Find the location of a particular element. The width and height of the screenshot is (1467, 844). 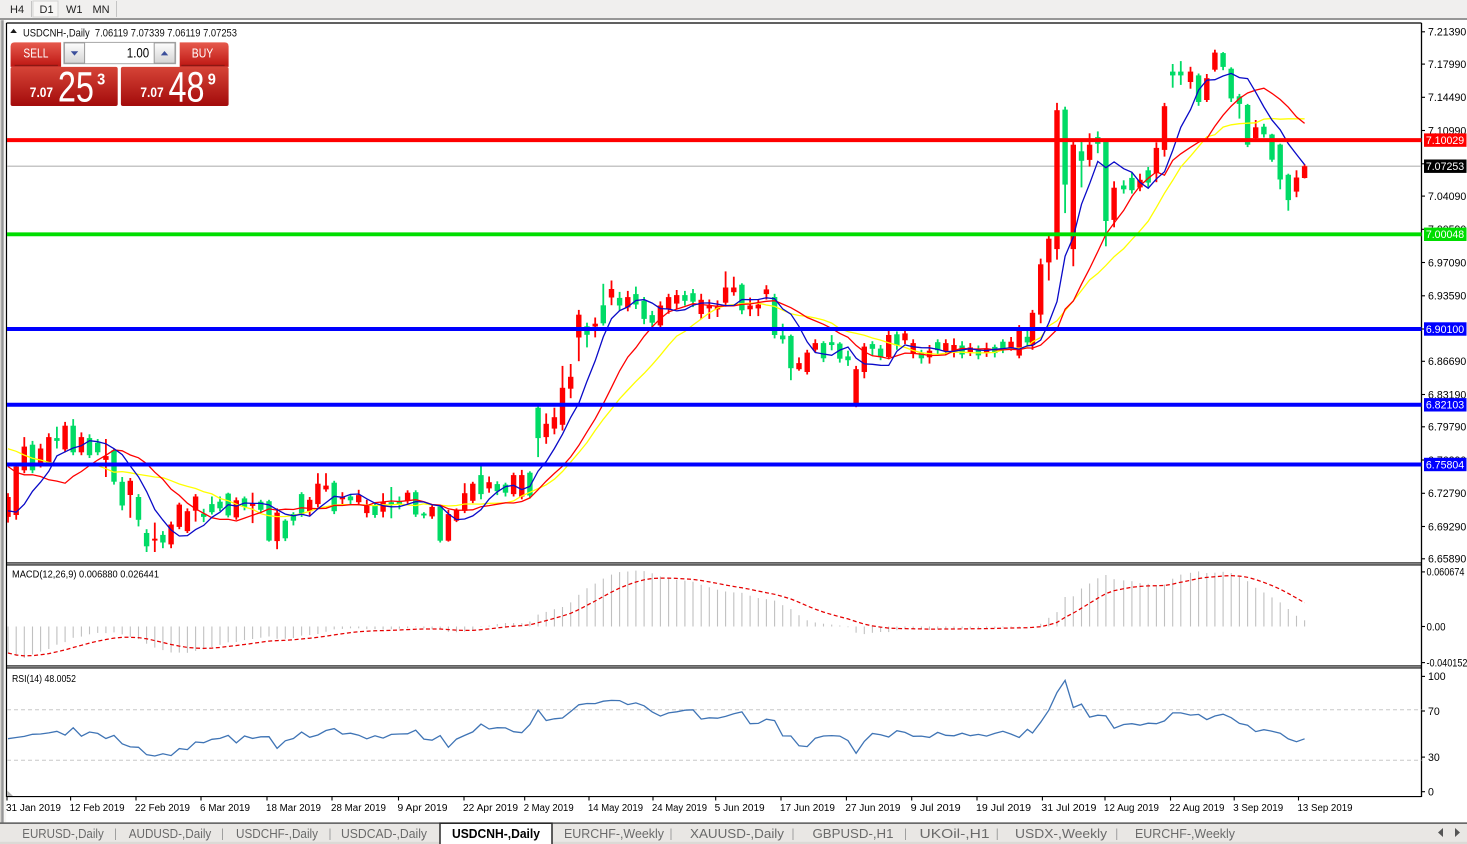

svg-text:MACD(12,26,9) 0.006880 0.02644: MACD(12,26,9) 0.006880 0.026441 is located at coordinates (85, 575).